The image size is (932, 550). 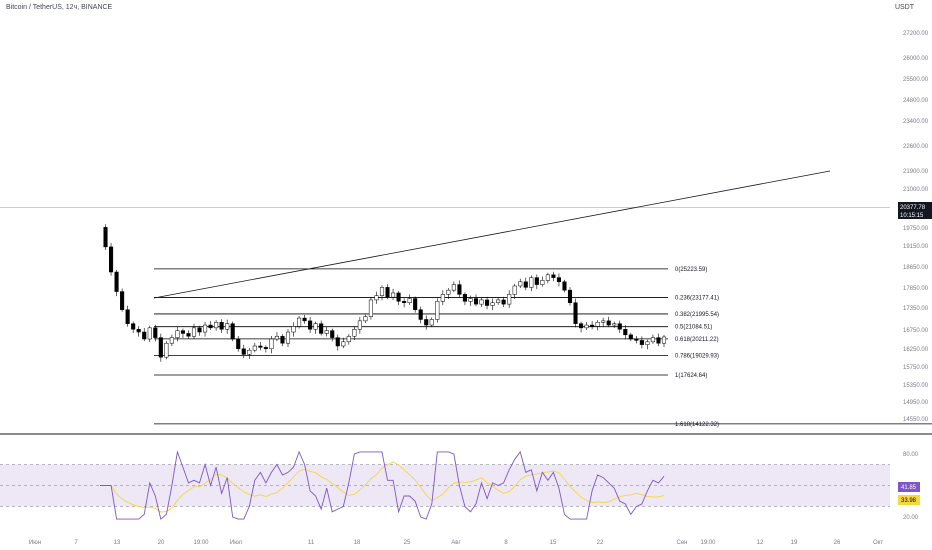 I want to click on rsi-ma-value: 33.98, so click(x=909, y=501).